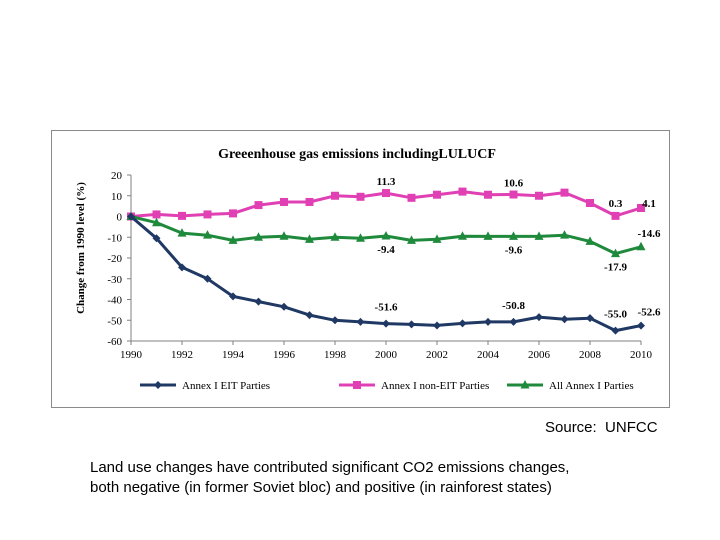 The image size is (720, 540). I want to click on y-tick-label: 0, so click(120, 218).